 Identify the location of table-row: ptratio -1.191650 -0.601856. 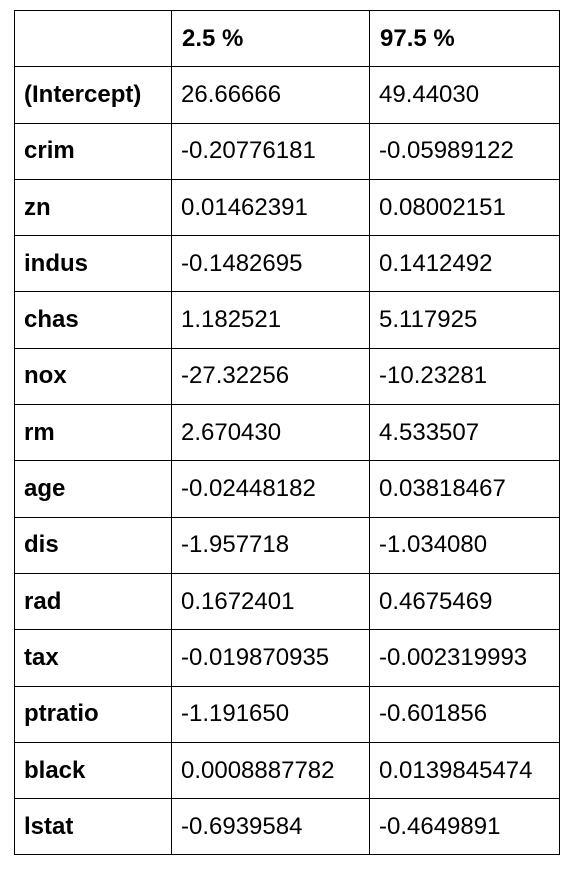
(287, 714).